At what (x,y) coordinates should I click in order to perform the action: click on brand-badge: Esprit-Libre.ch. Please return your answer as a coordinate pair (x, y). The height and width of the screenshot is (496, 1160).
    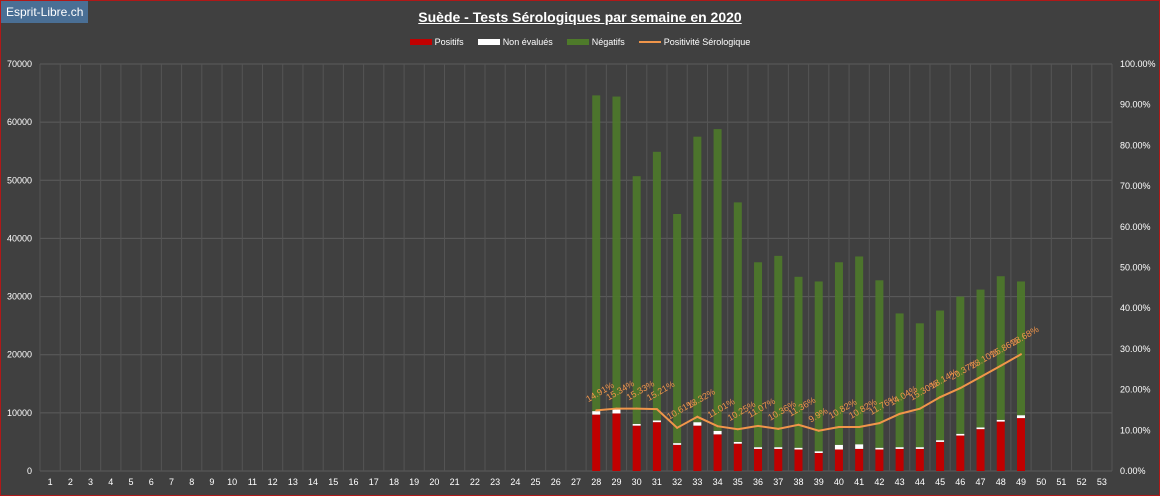
    Looking at the image, I should click on (45, 12).